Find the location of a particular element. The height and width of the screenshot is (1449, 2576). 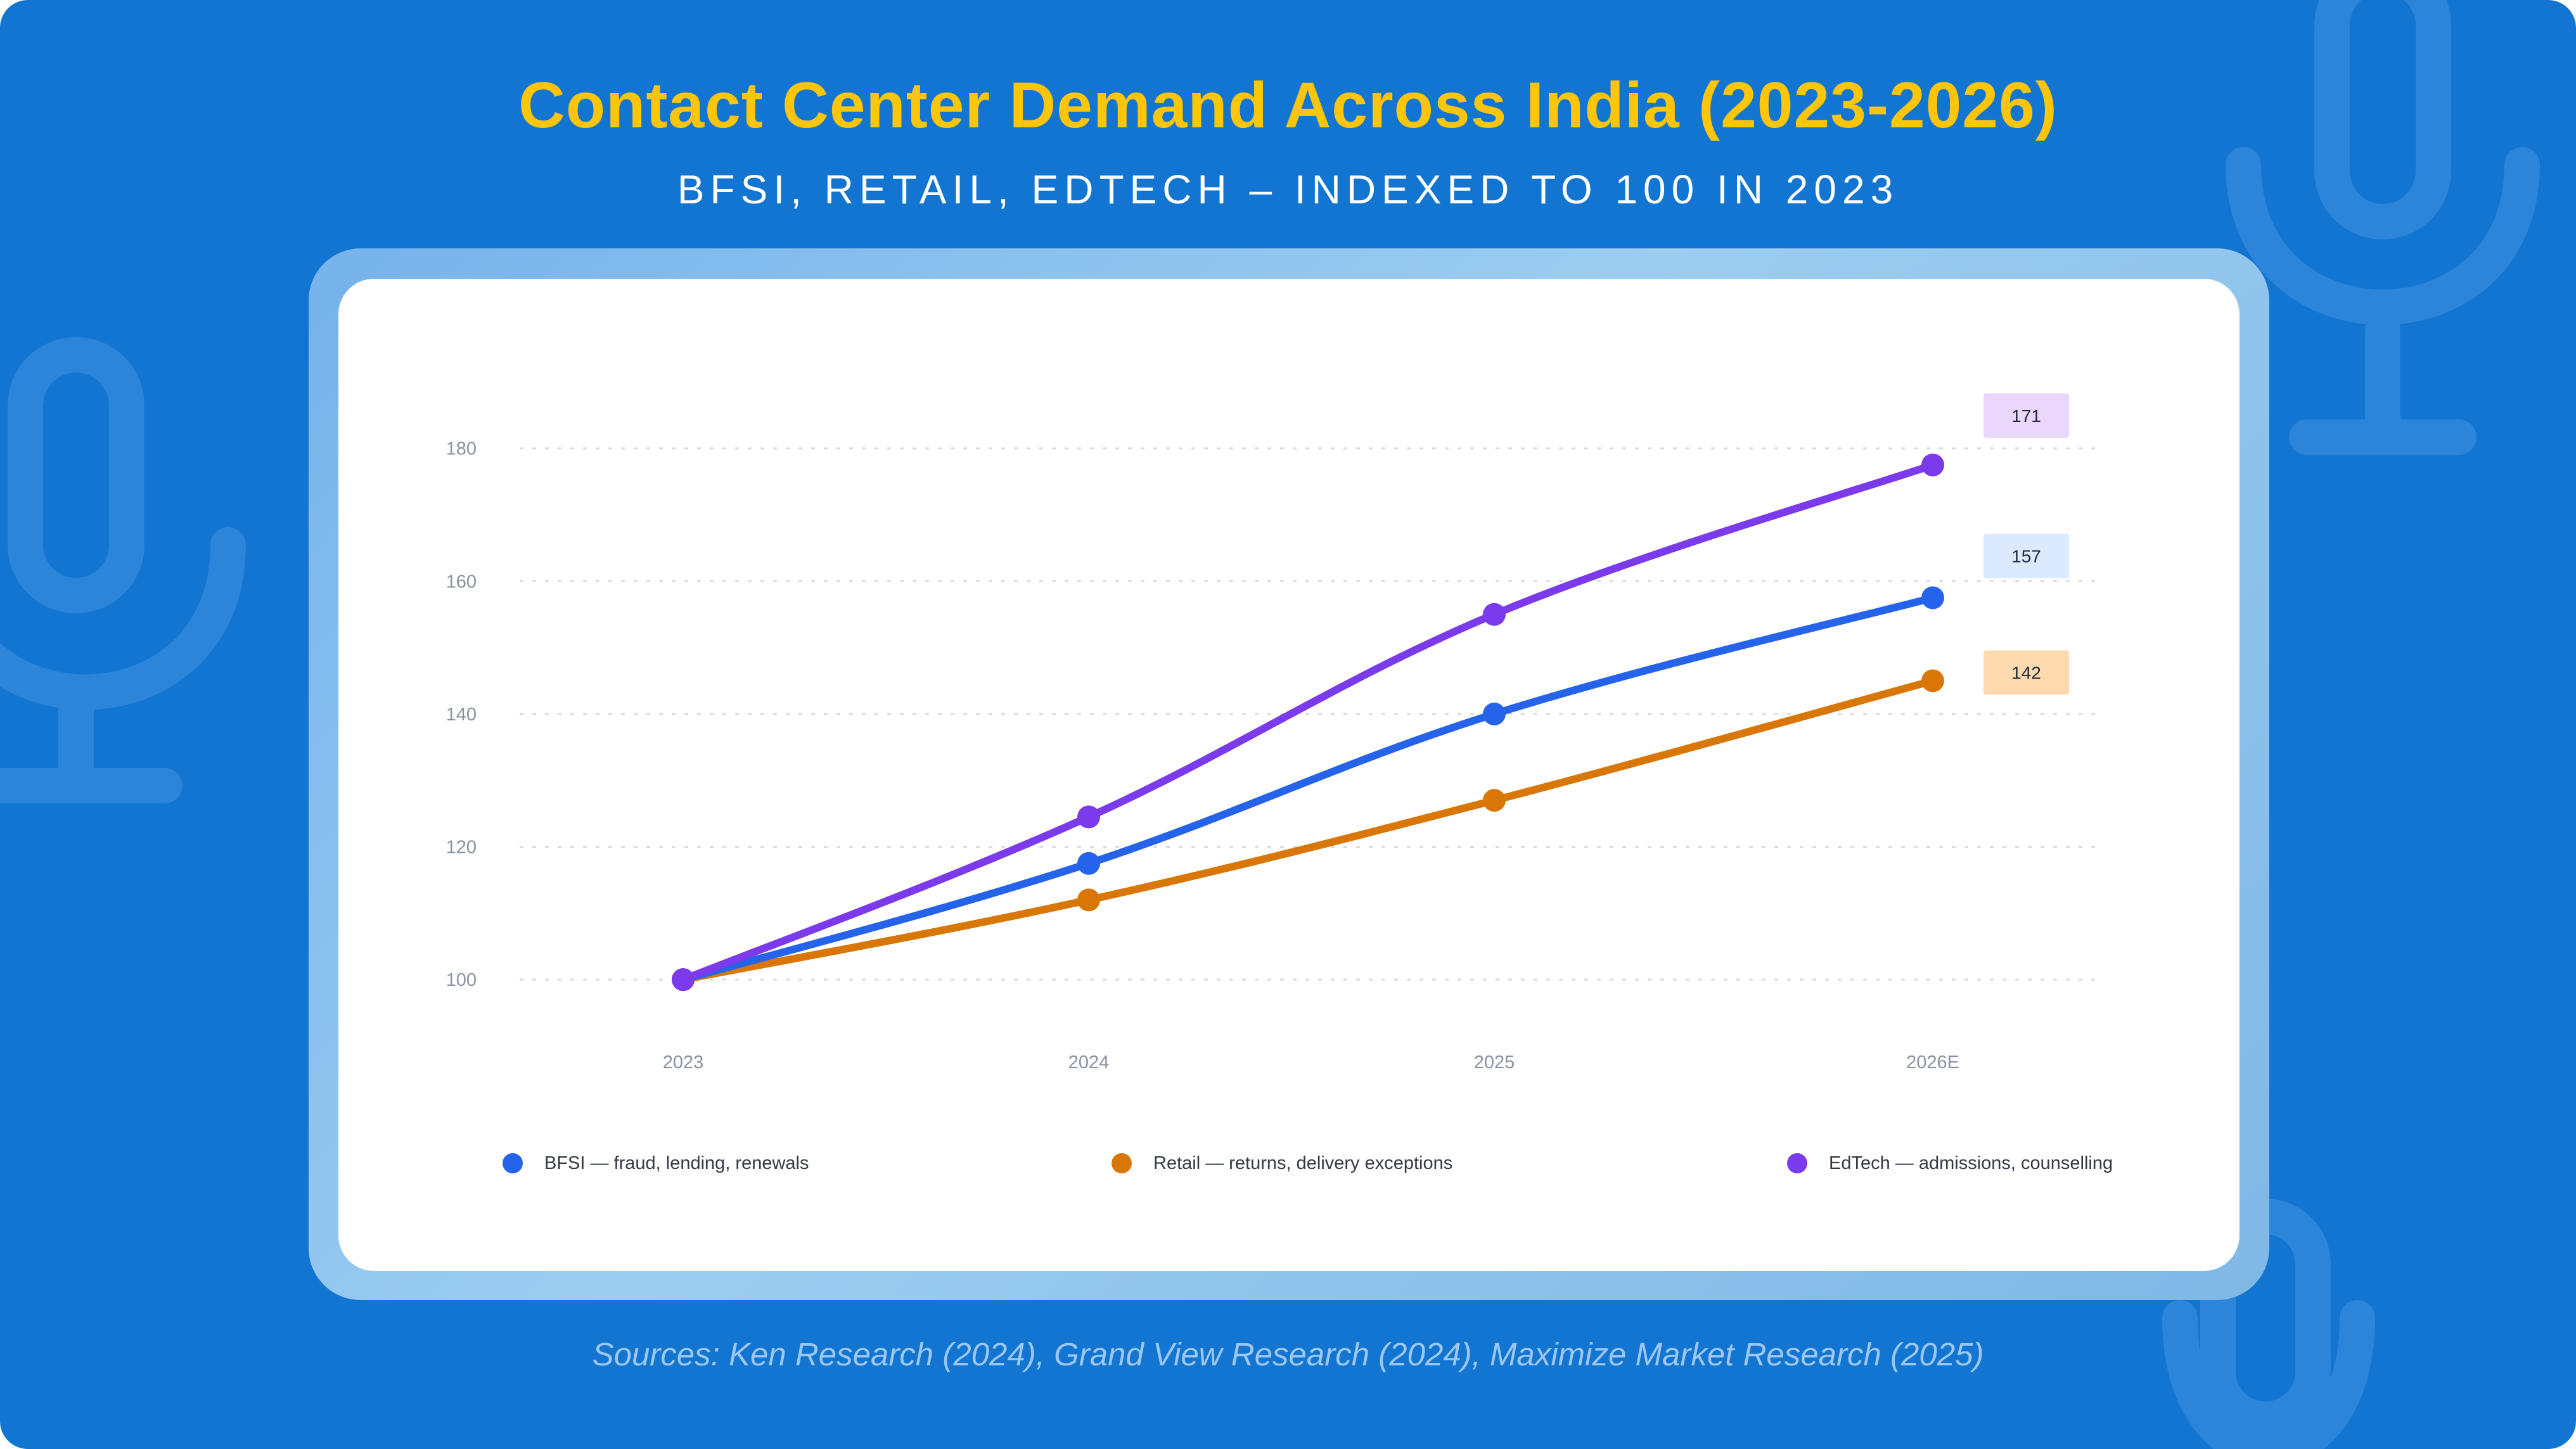

x-axis-ticks: 2023 2024 2025 2026E is located at coordinates (1311, 1062).